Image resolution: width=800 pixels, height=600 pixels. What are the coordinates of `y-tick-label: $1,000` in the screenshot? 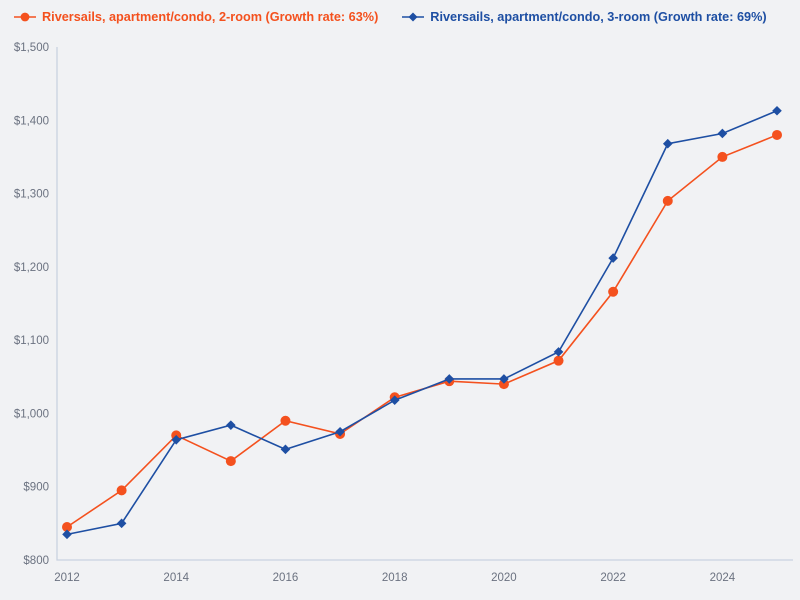 It's located at (31, 414).